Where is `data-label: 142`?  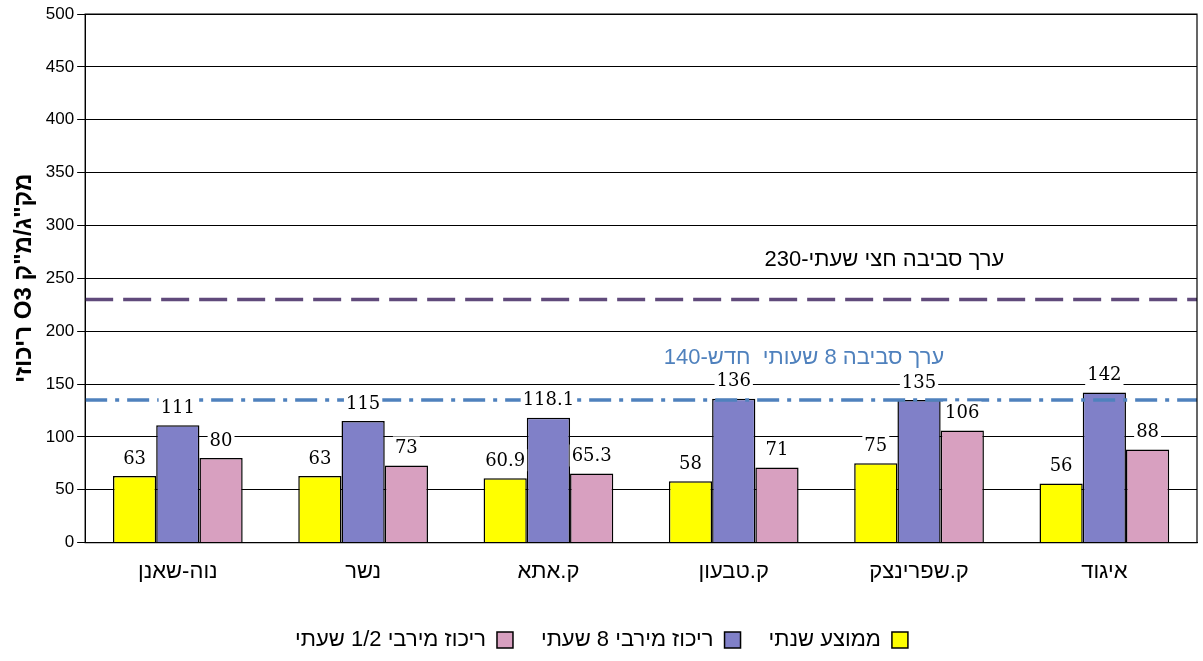 data-label: 142 is located at coordinates (1104, 374).